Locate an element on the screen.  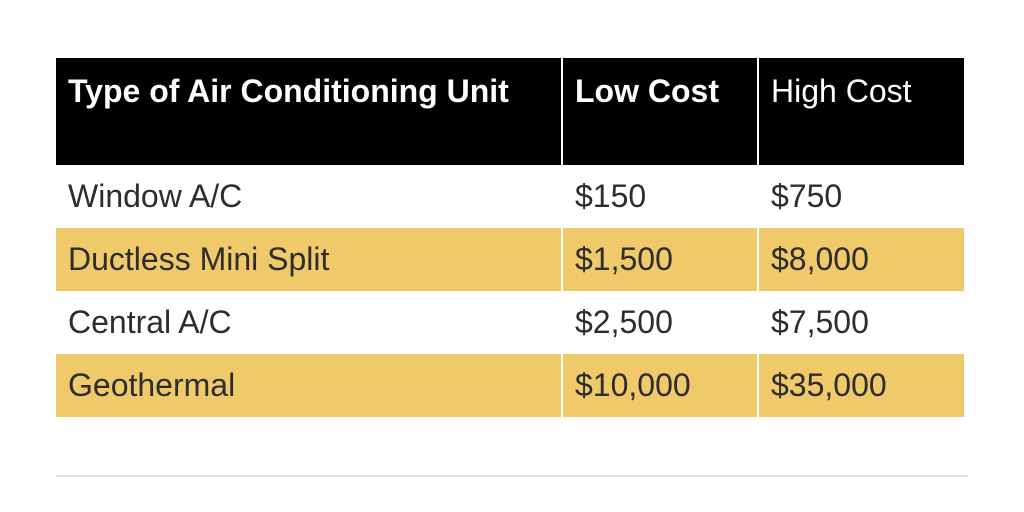
table-row: Geothermal $10,000 $35,000 is located at coordinates (510, 385).